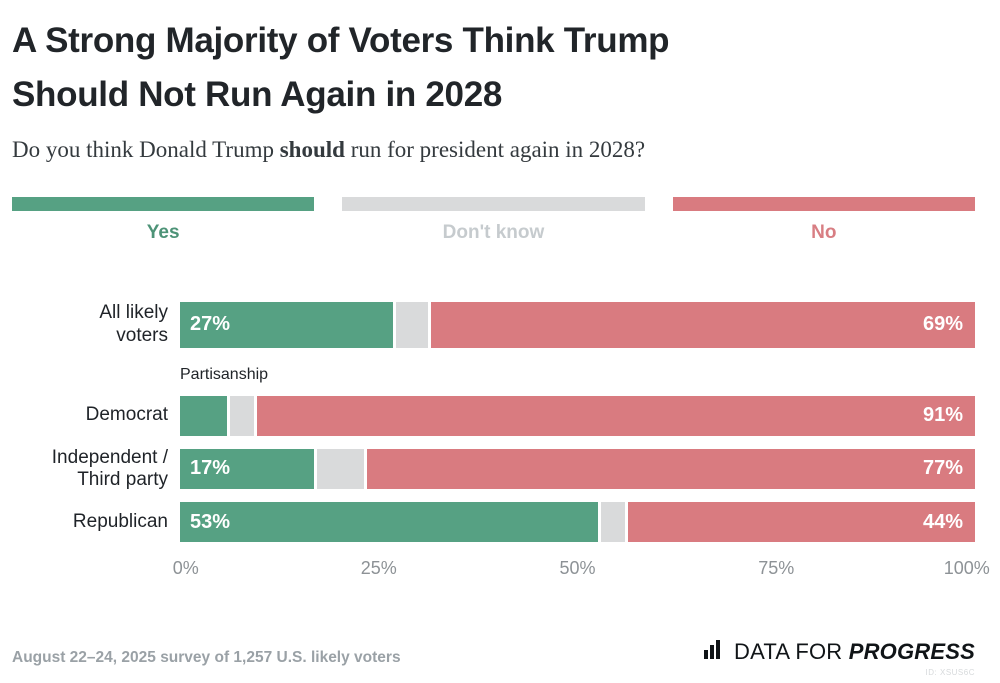 Image resolution: width=1000 pixels, height=683 pixels. I want to click on stacked-bar: 53% 44%, so click(577, 522).